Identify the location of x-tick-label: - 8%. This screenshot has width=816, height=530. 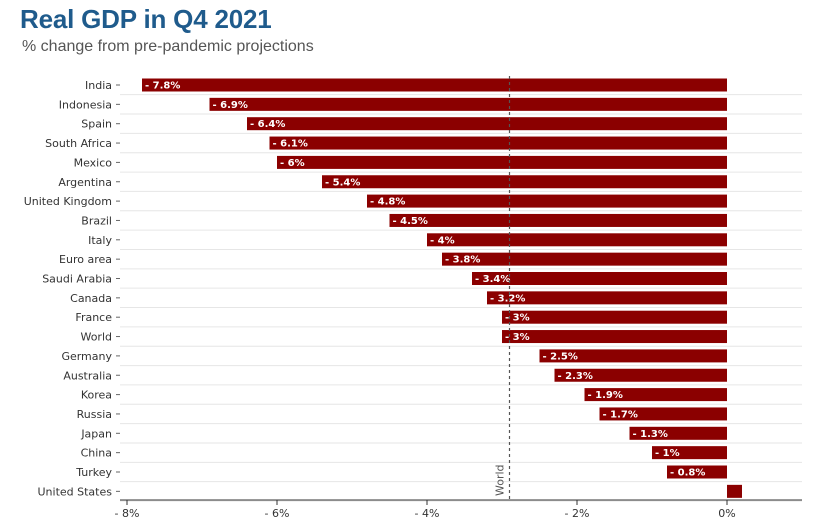
(127, 513).